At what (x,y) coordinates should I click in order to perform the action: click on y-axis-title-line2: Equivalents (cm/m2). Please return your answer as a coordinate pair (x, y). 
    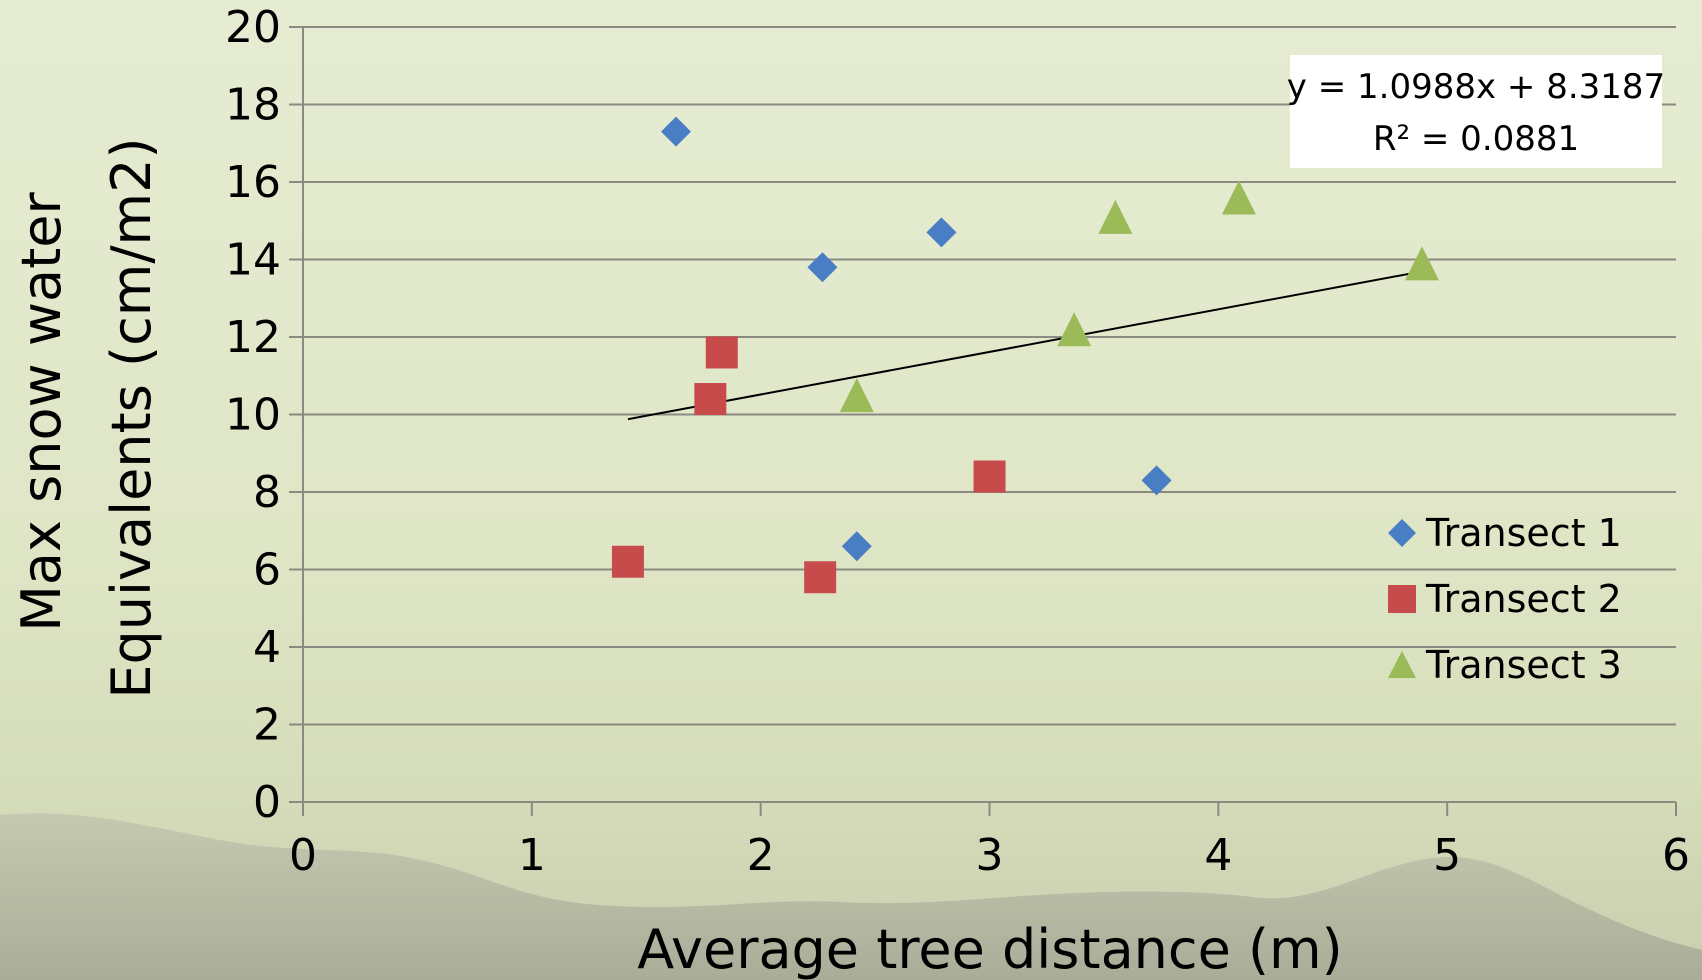
    Looking at the image, I should click on (131, 417).